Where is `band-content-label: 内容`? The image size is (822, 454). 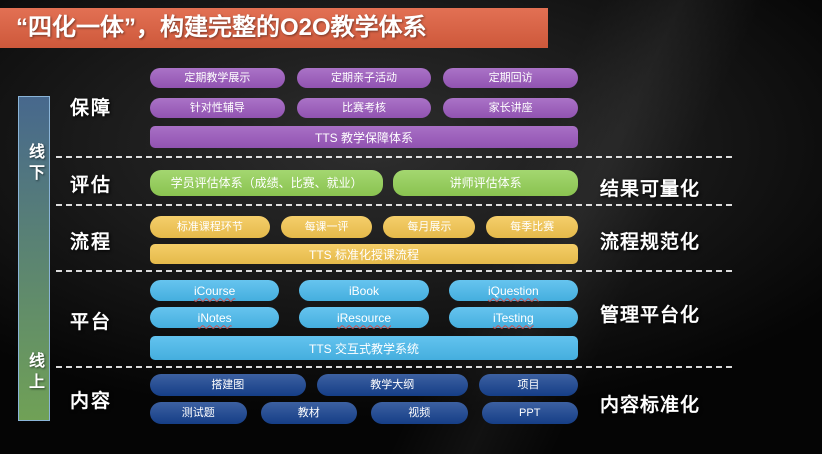
band-content-label: 内容 is located at coordinates (91, 401).